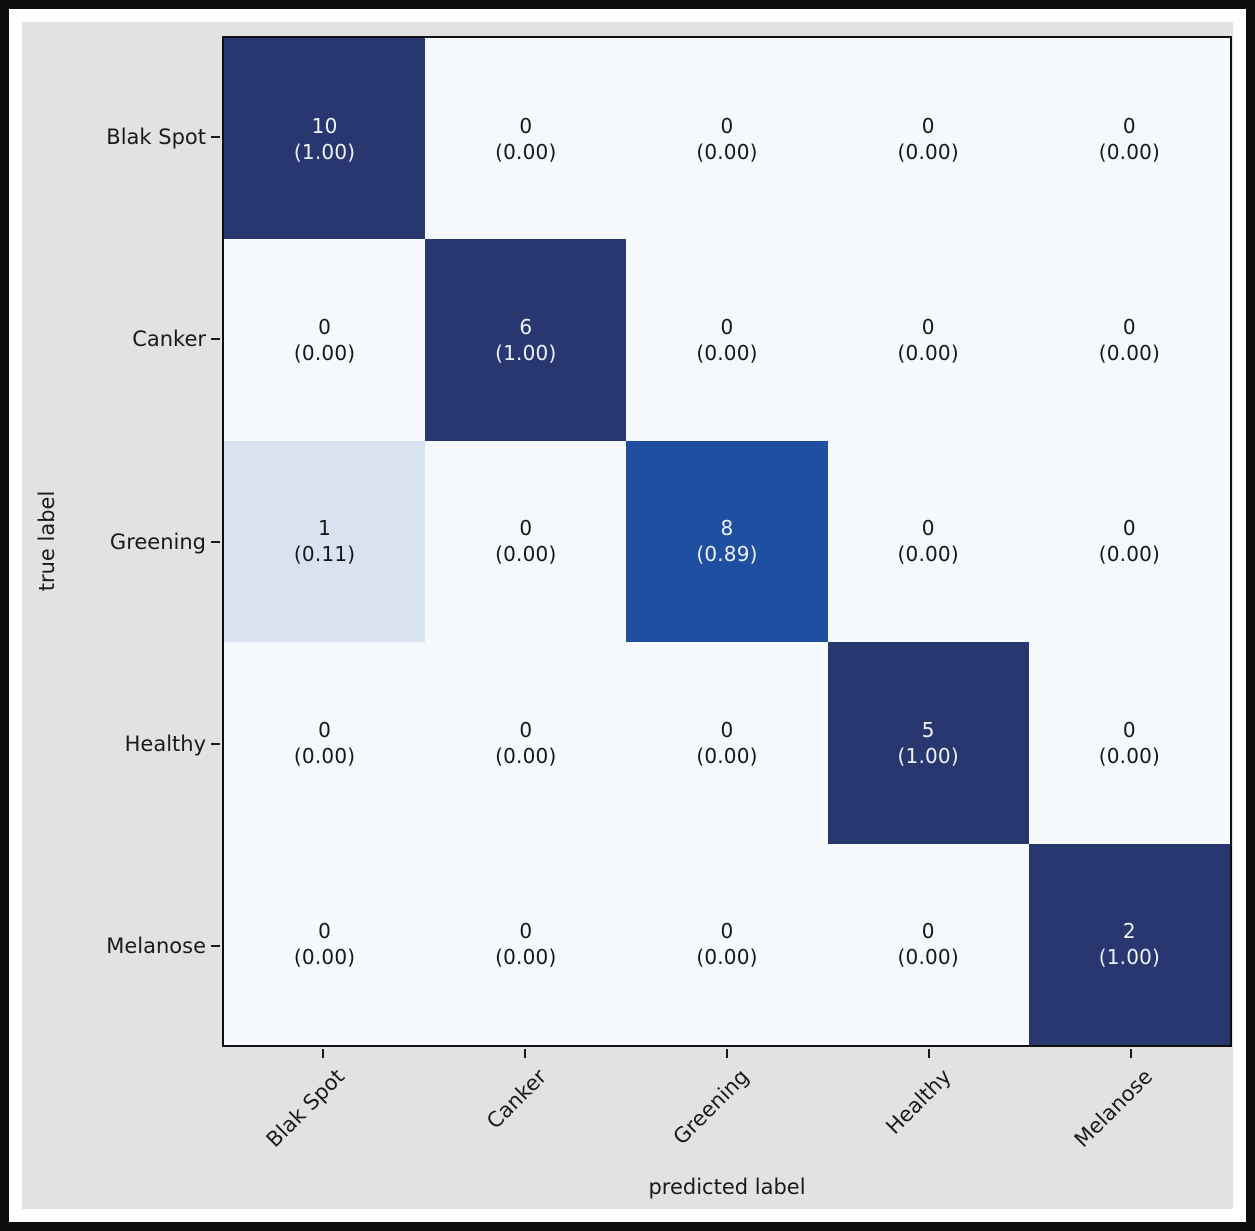 Image resolution: width=1255 pixels, height=1231 pixels. Describe the element at coordinates (325, 528) in the screenshot. I see `cell-count: 1` at that location.